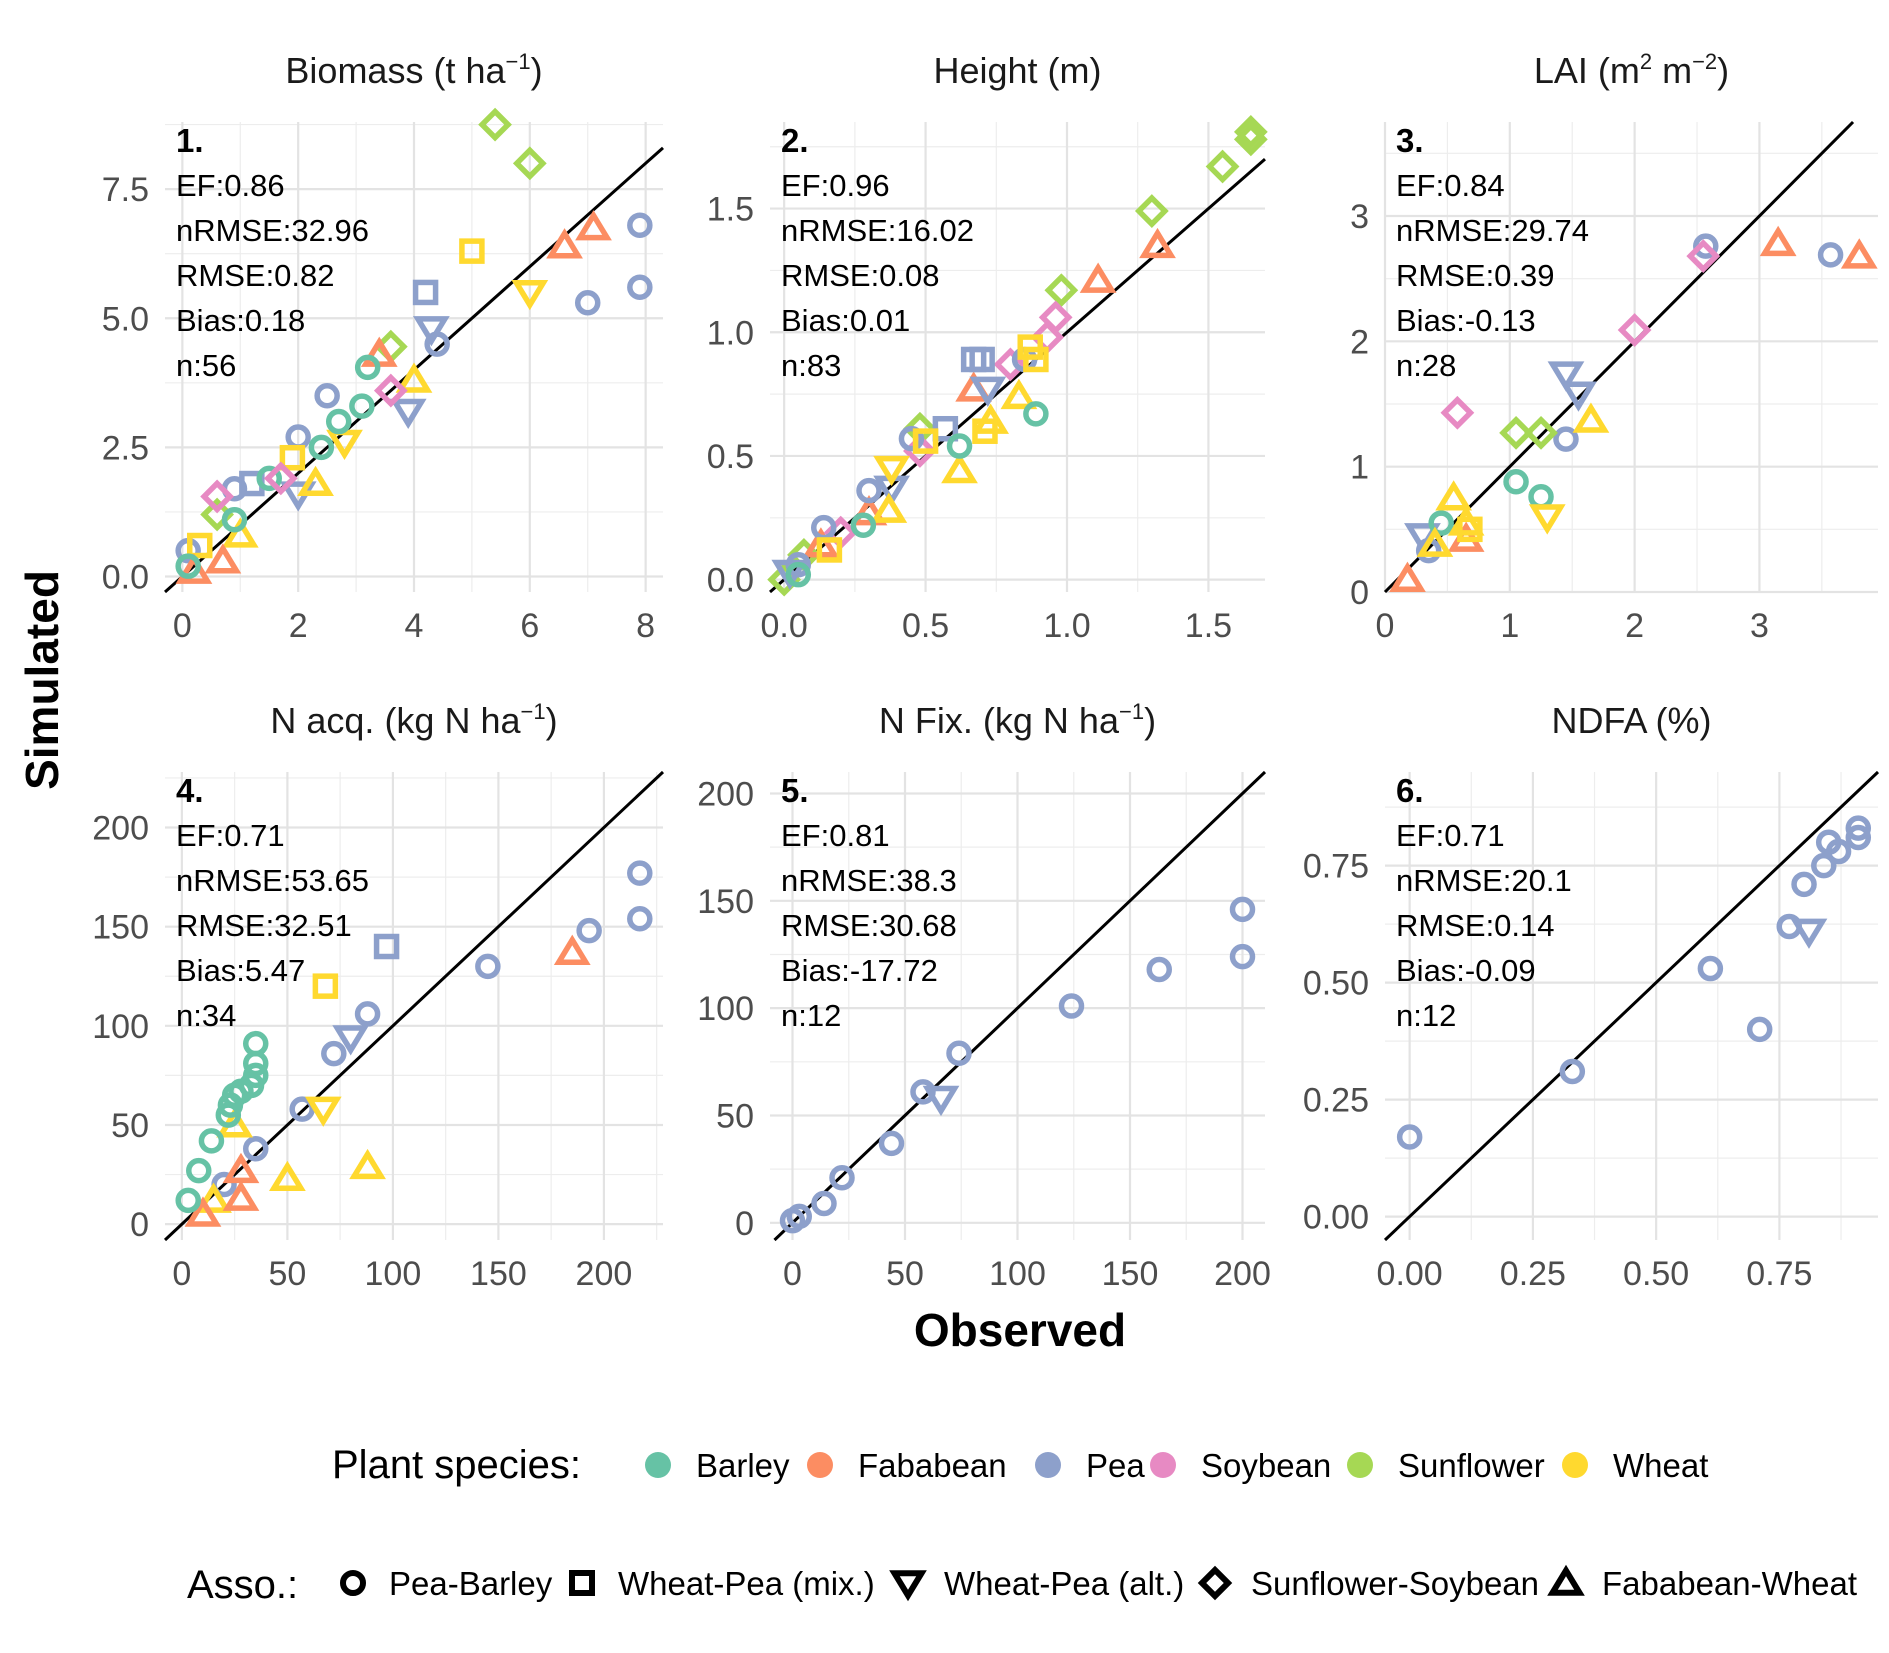  I want to click on panel-number: 3., so click(1410, 140).